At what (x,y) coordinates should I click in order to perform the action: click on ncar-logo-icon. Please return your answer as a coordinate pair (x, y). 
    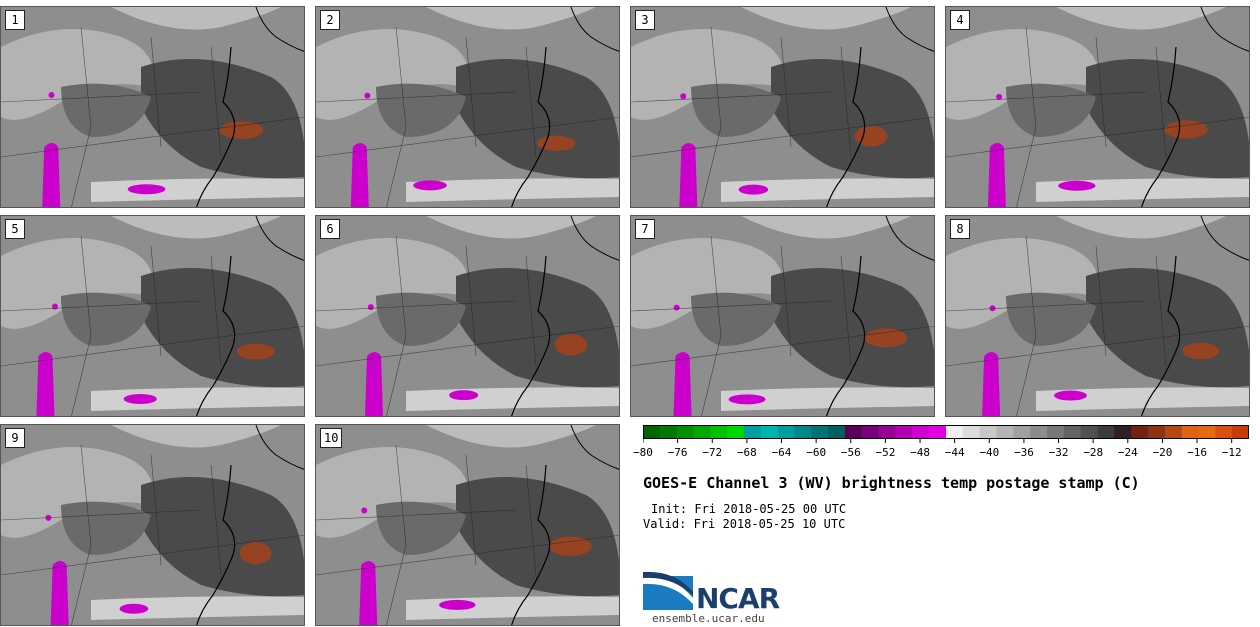
    Looking at the image, I should click on (668, 590).